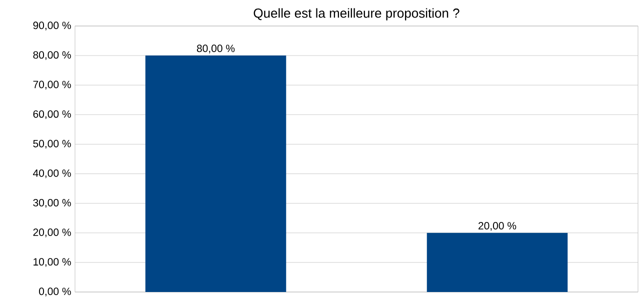  Describe the element at coordinates (55, 292) in the screenshot. I see `y-tick-label: 0,00 %` at that location.